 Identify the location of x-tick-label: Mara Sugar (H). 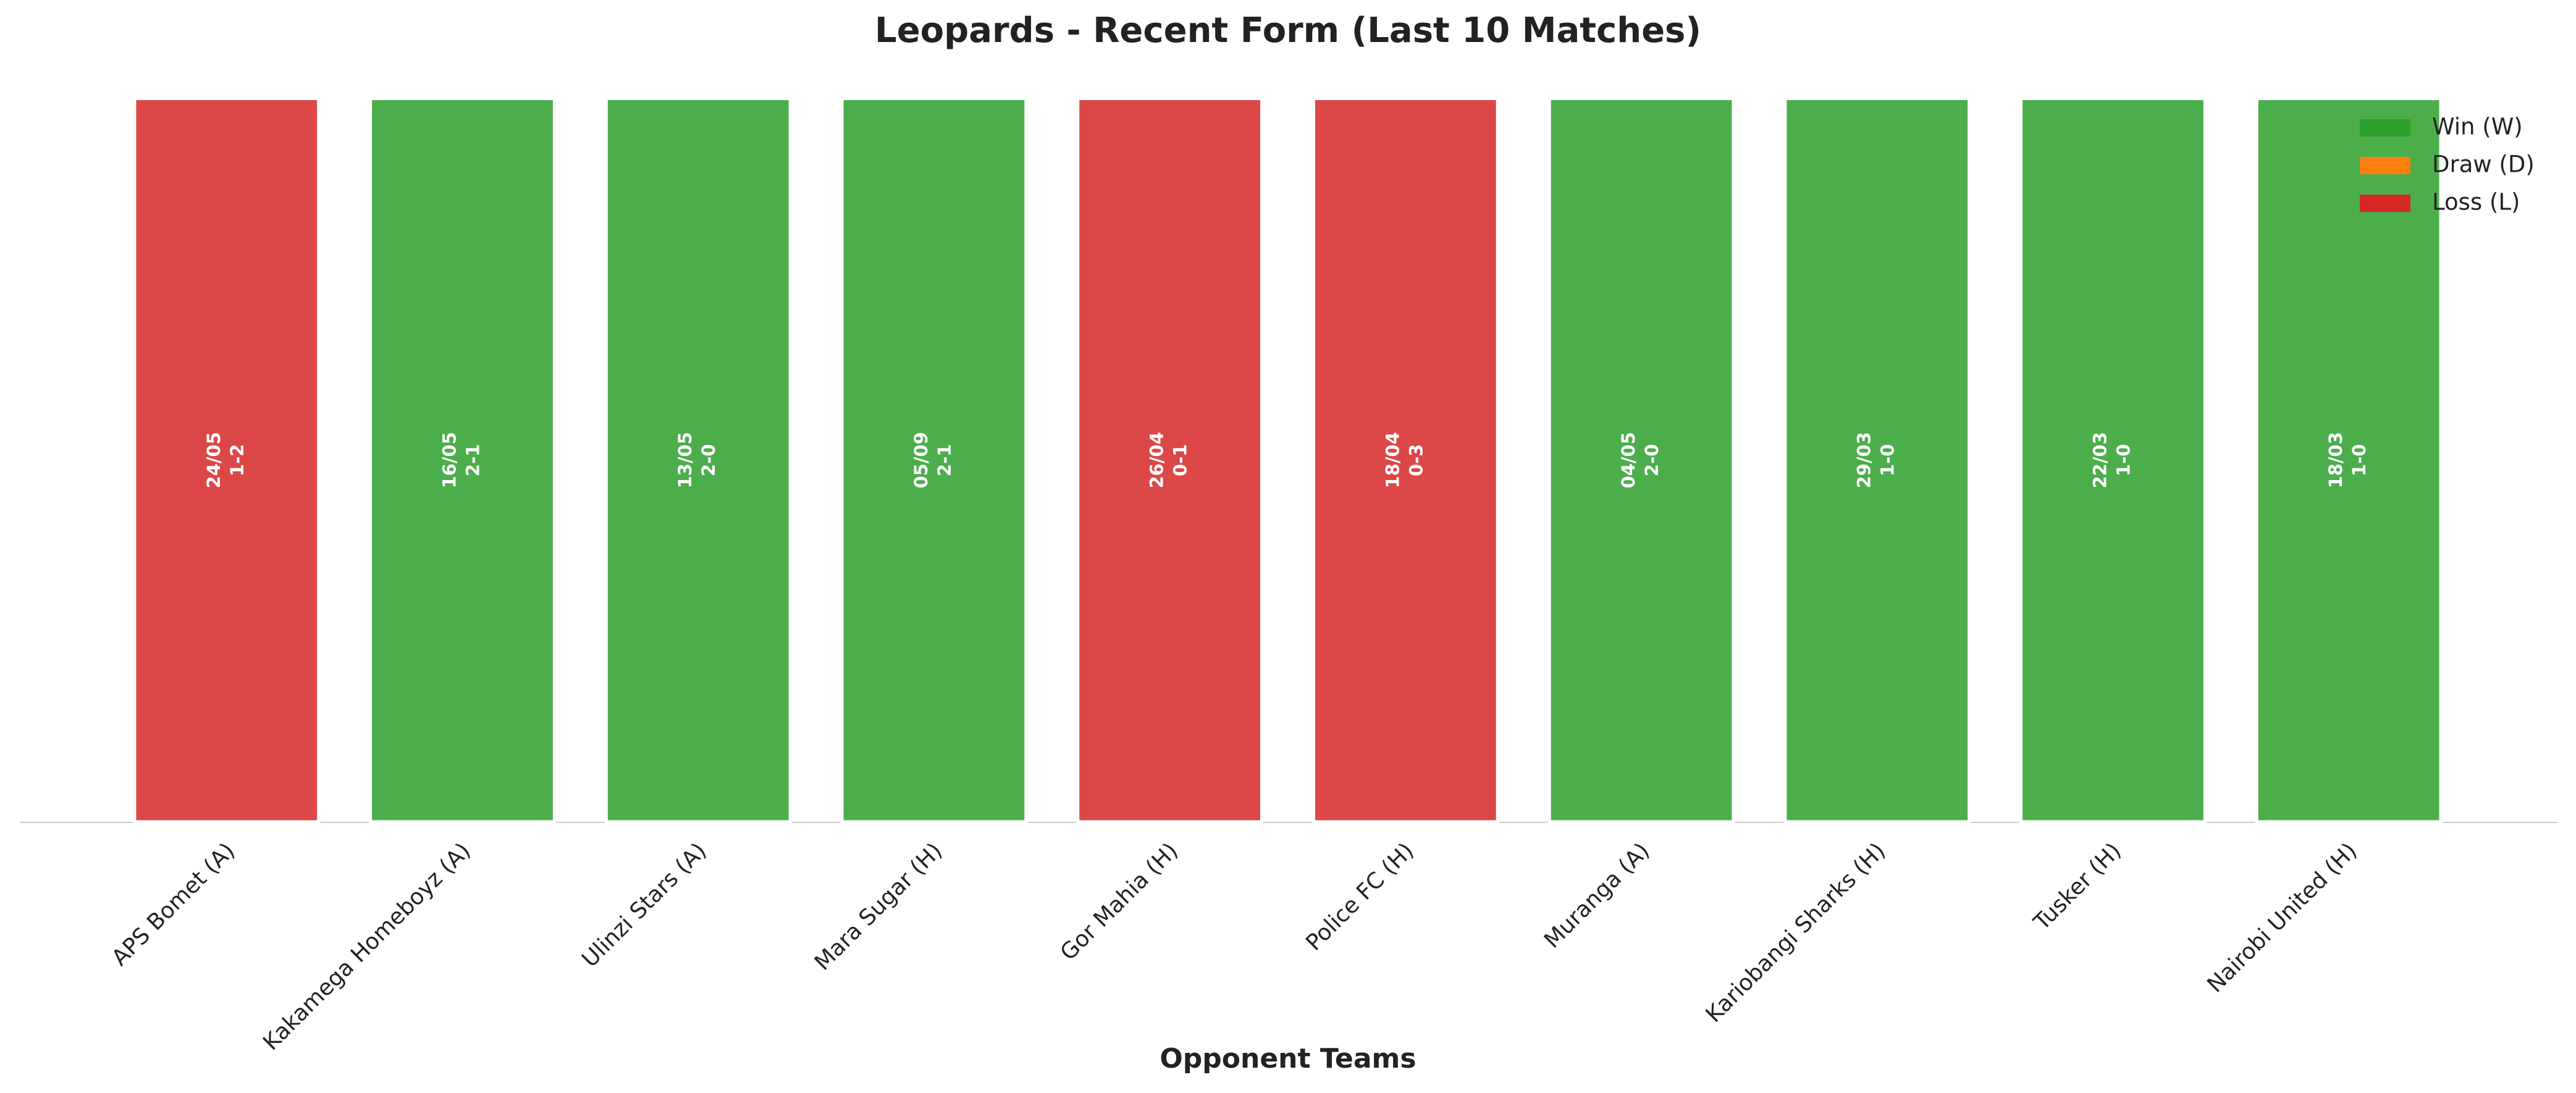
(878, 907).